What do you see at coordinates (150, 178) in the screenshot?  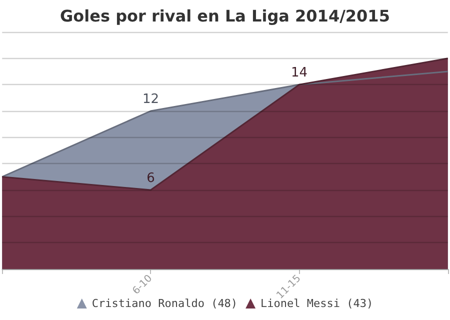 I see `data-label: 6` at bounding box center [150, 178].